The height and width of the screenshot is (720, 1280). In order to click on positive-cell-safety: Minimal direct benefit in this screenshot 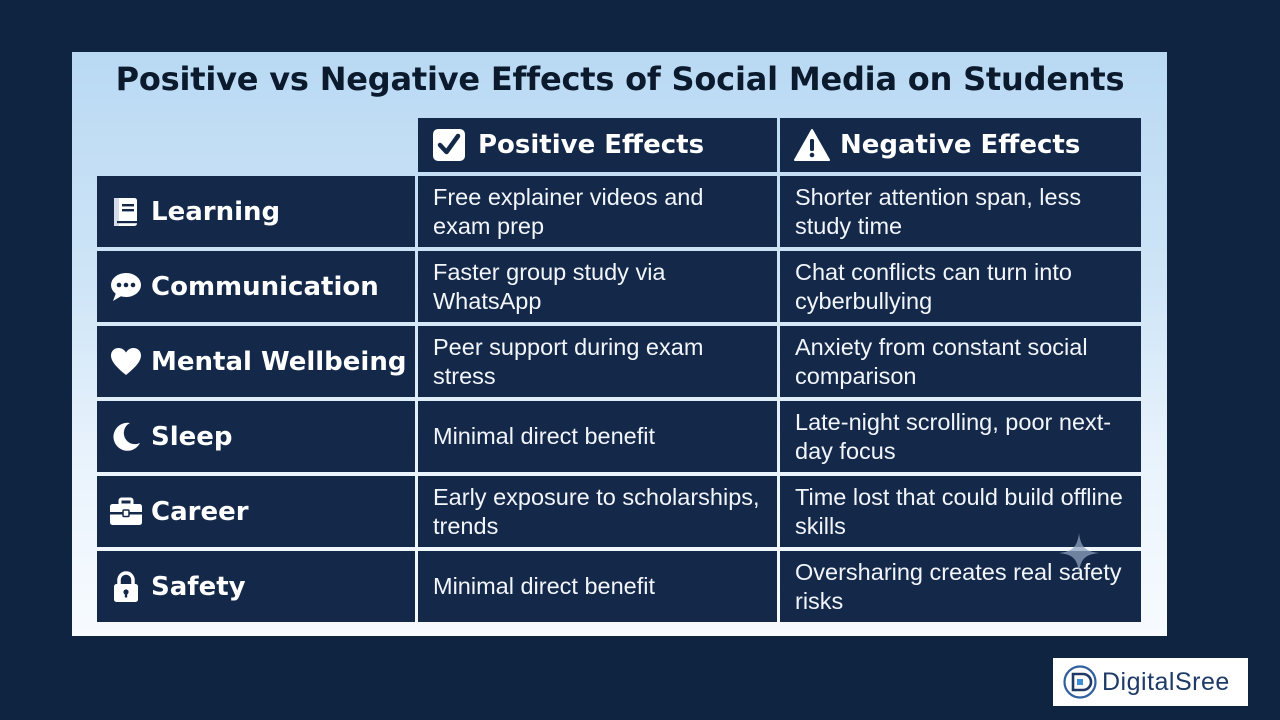, I will do `click(597, 586)`.